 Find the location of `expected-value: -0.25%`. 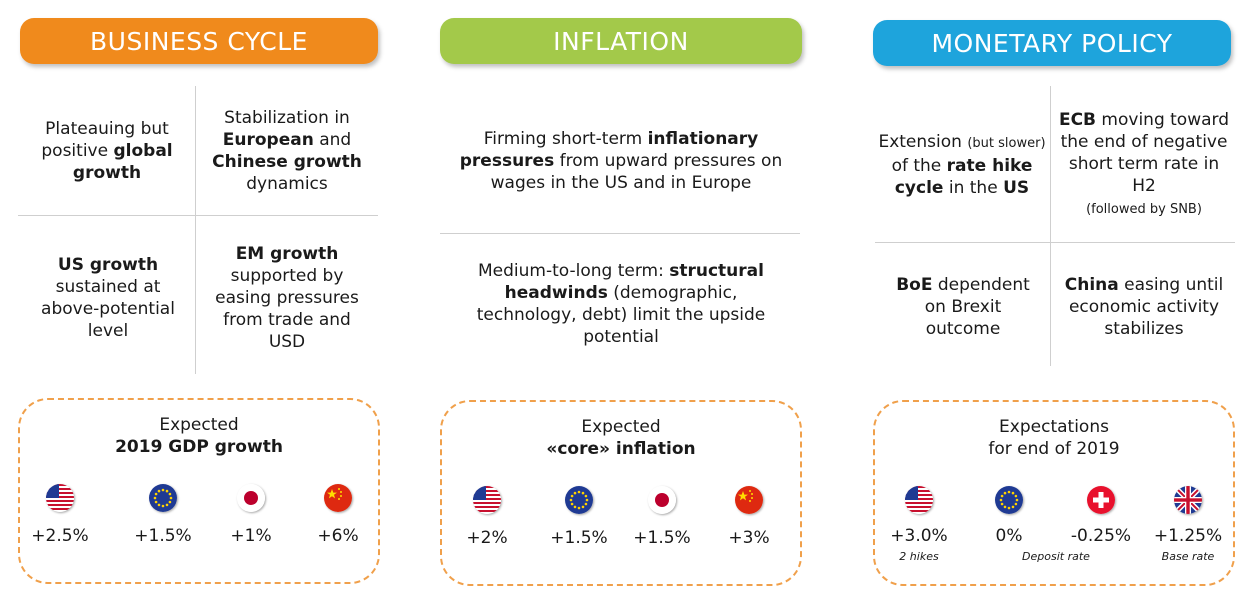

expected-value: -0.25% is located at coordinates (1101, 536).